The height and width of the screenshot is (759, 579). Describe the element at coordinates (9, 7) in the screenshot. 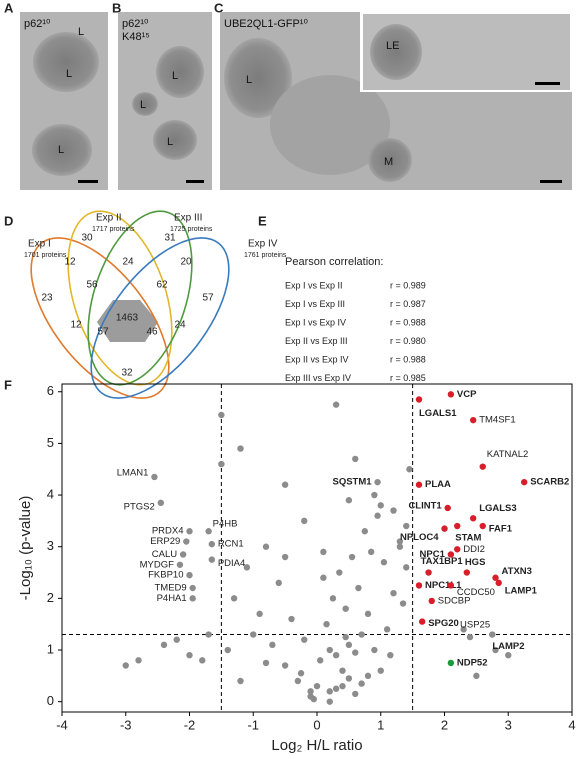

I see `panel-letter: A` at that location.